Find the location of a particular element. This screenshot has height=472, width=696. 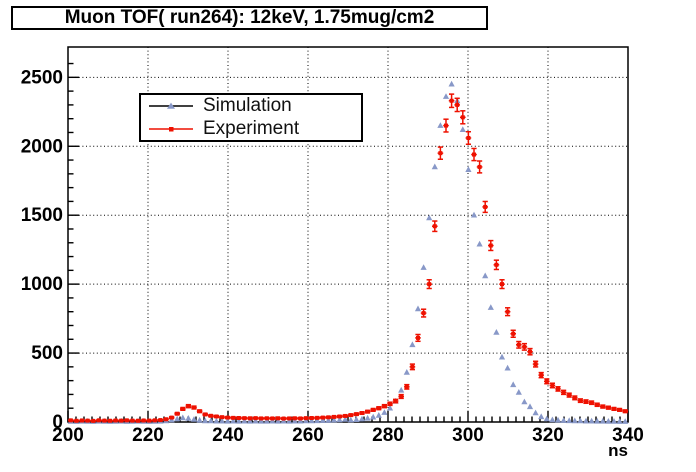

y-tick-label: 1500 is located at coordinates (42, 215).